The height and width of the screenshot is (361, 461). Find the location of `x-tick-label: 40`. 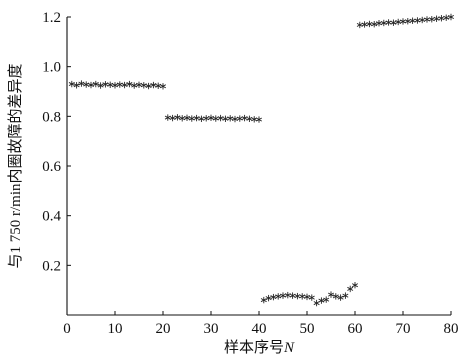

x-tick-label: 40 is located at coordinates (259, 329).